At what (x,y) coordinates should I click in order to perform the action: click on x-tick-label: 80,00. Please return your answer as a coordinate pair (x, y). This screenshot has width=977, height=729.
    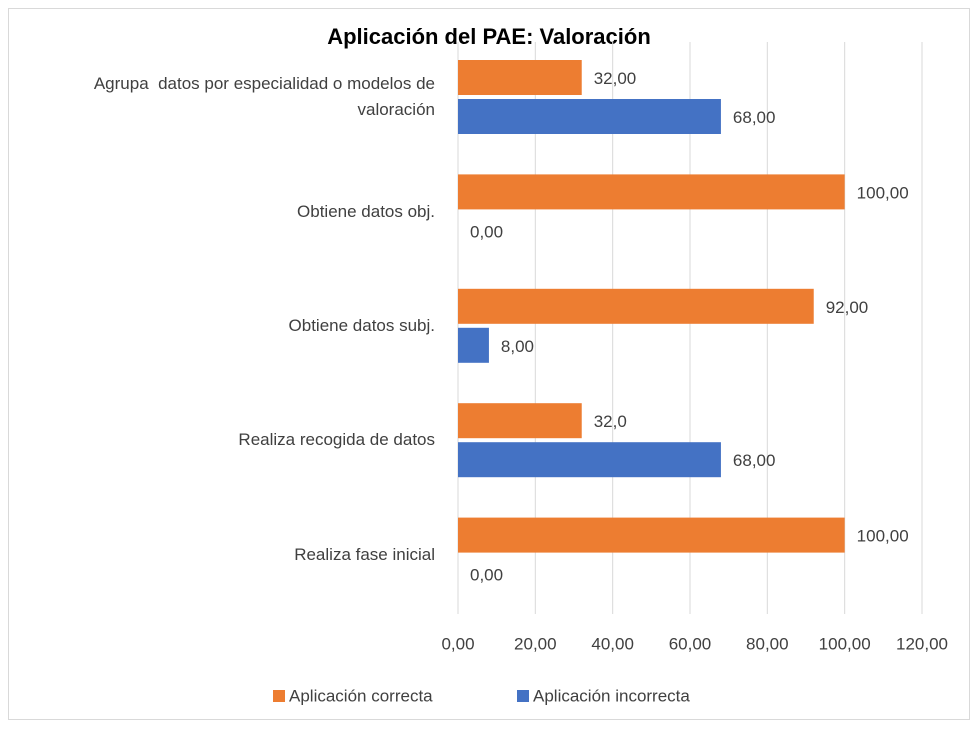
    Looking at the image, I should click on (767, 643).